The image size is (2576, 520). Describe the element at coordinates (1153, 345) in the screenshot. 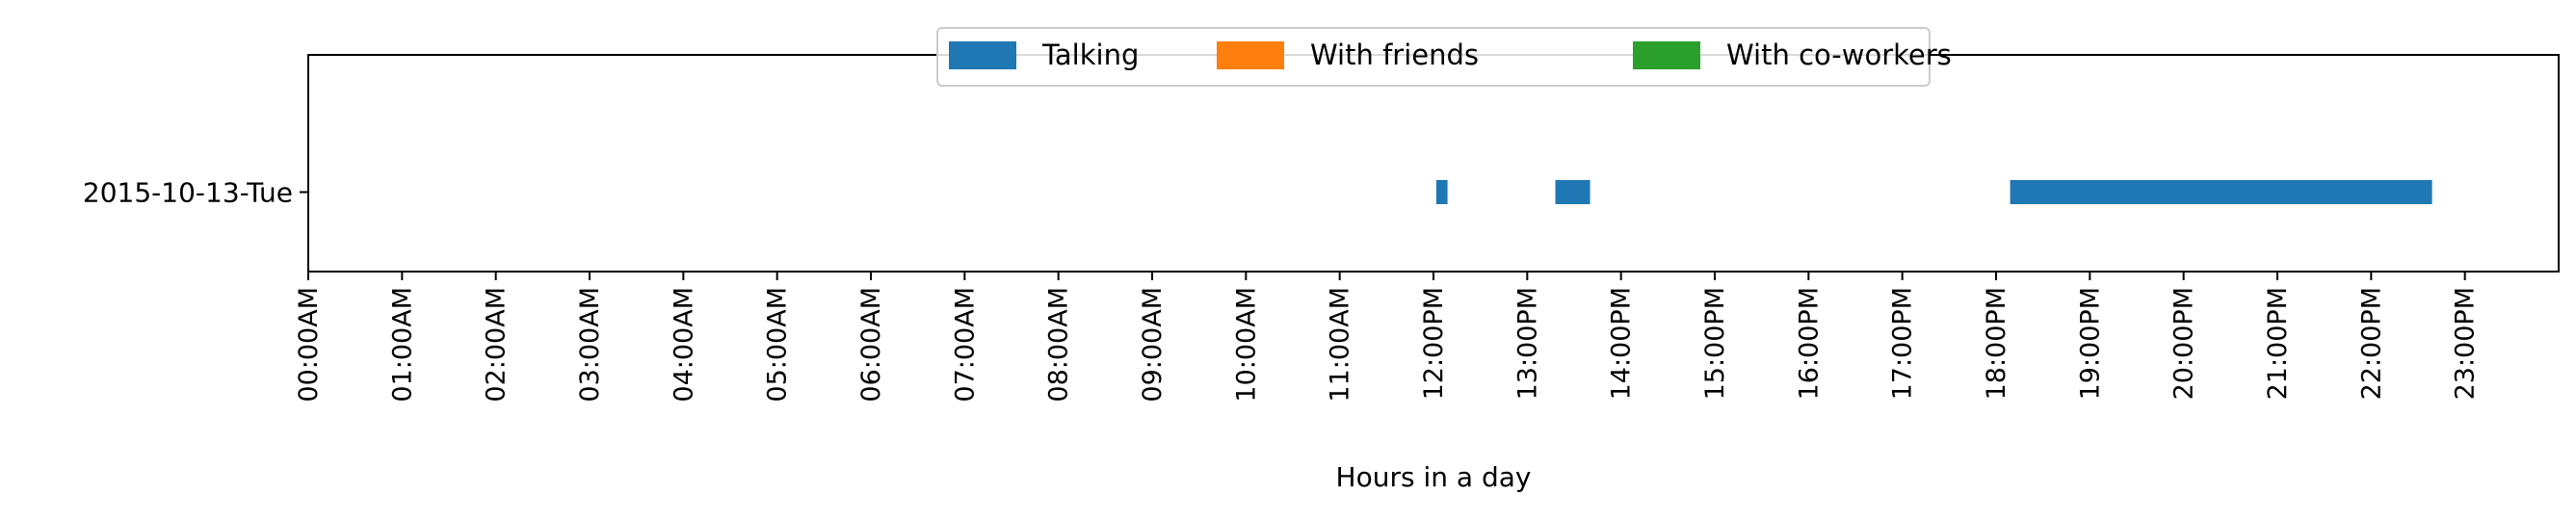

I see `x-tick-label-9: 09:00AM` at that location.